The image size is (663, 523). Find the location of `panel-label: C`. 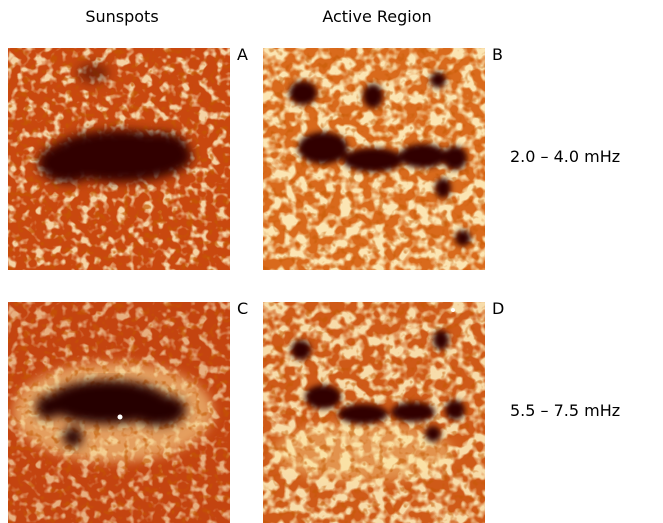

panel-label: C is located at coordinates (242, 308).